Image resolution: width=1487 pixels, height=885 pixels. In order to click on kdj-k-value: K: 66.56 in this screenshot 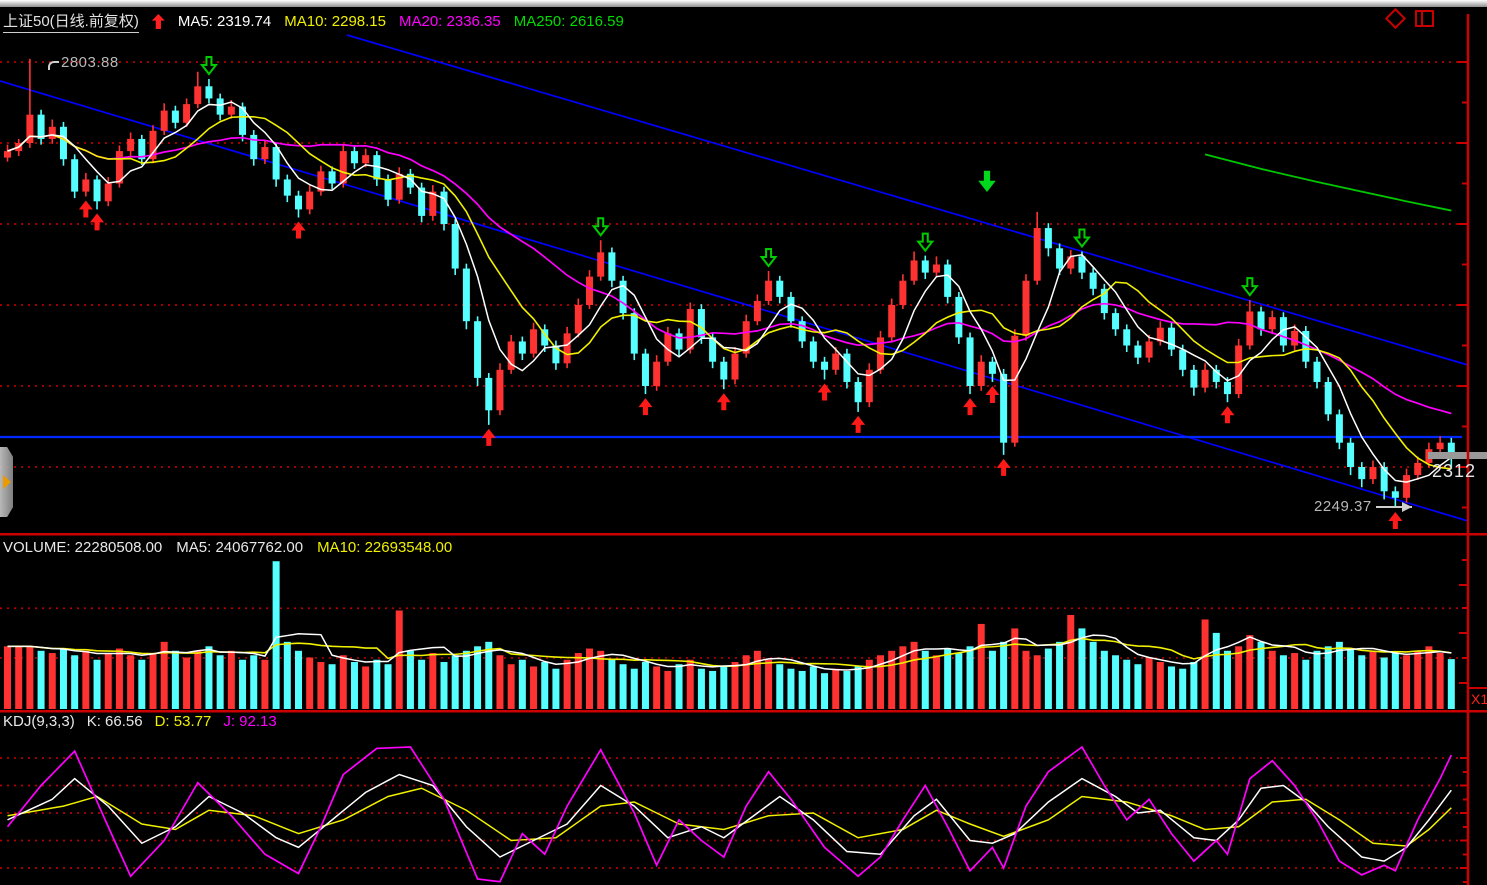, I will do `click(114, 721)`.